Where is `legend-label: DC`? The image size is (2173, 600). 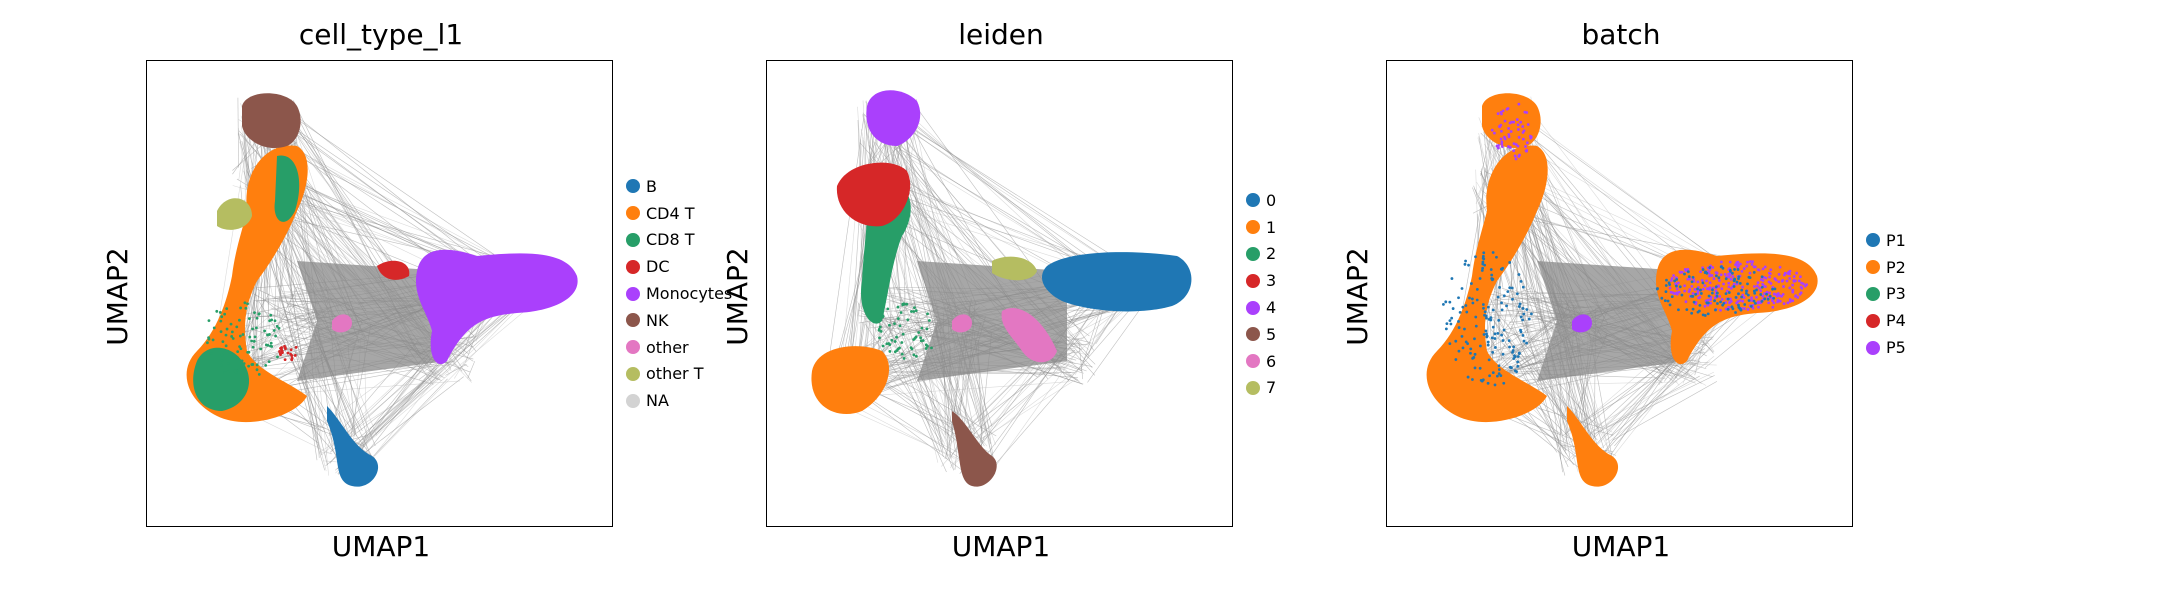 legend-label: DC is located at coordinates (658, 267).